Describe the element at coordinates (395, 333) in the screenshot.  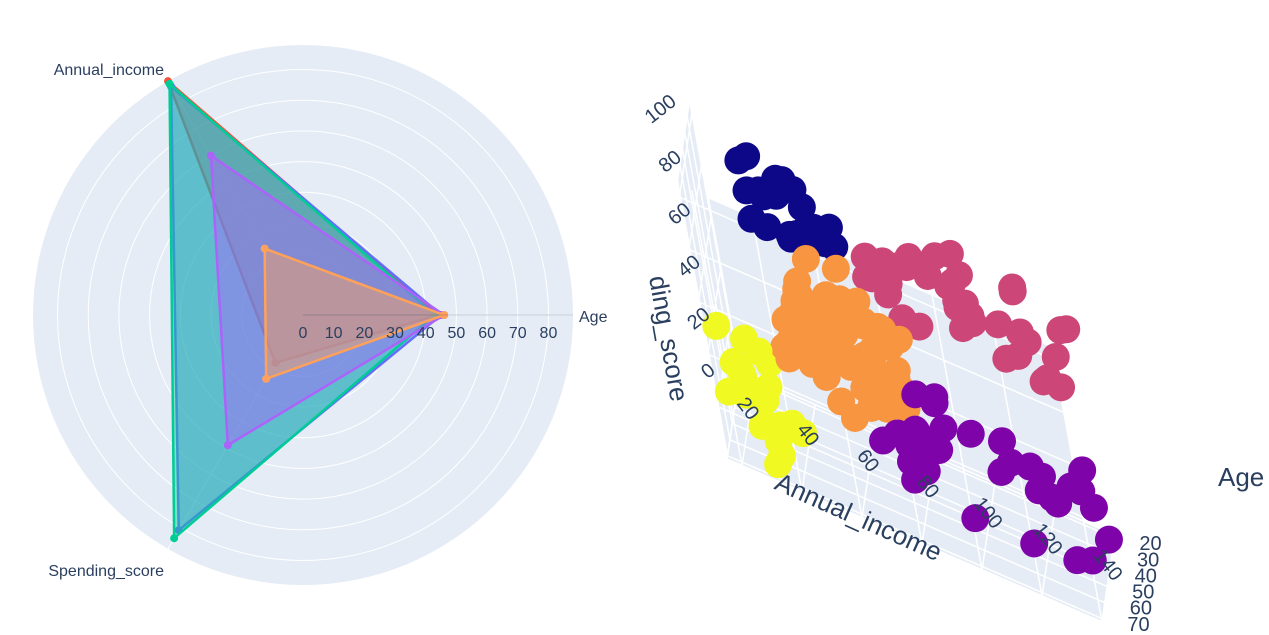
I see `radar-tick-label: 30` at that location.